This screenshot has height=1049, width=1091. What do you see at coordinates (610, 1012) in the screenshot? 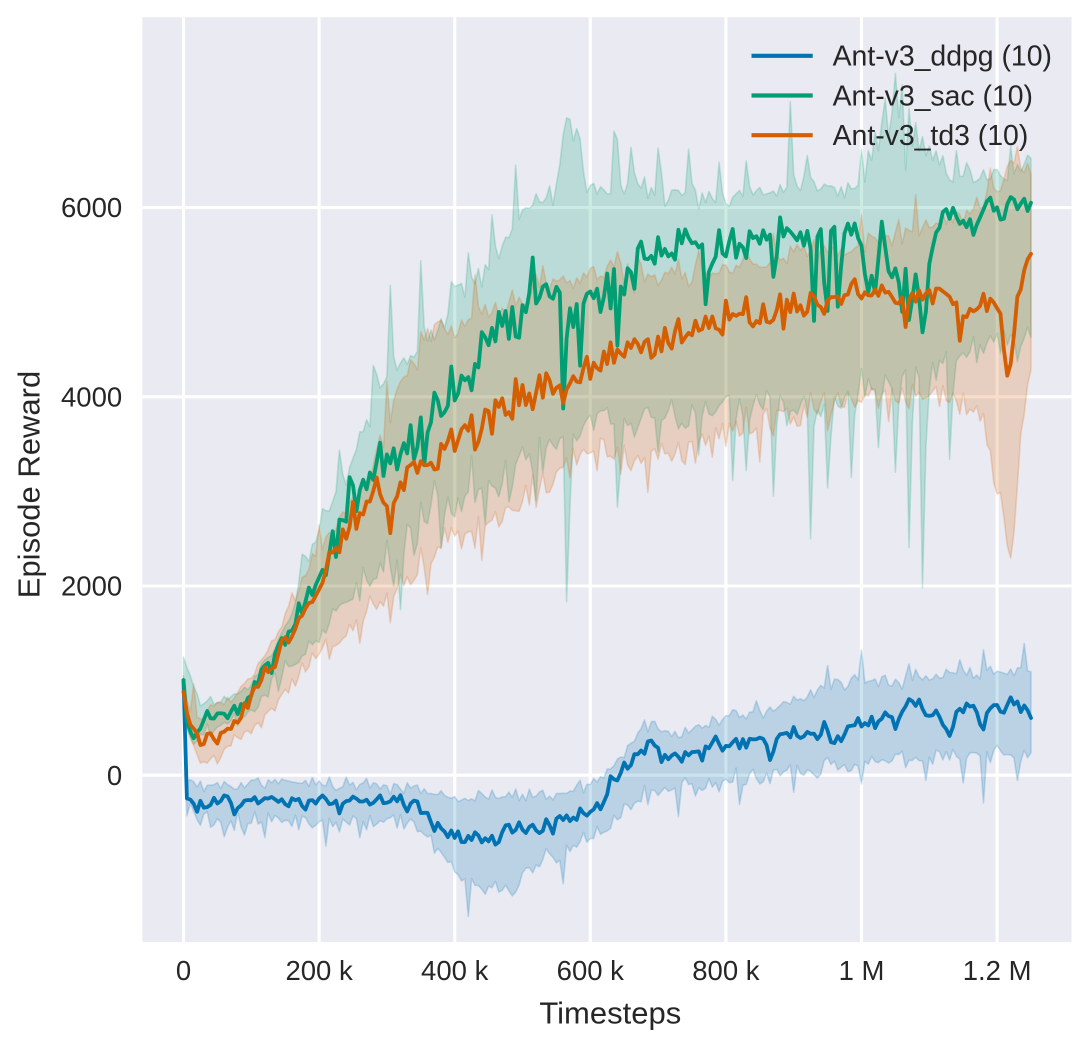
I see `svg-text: Timesteps` at bounding box center [610, 1012].